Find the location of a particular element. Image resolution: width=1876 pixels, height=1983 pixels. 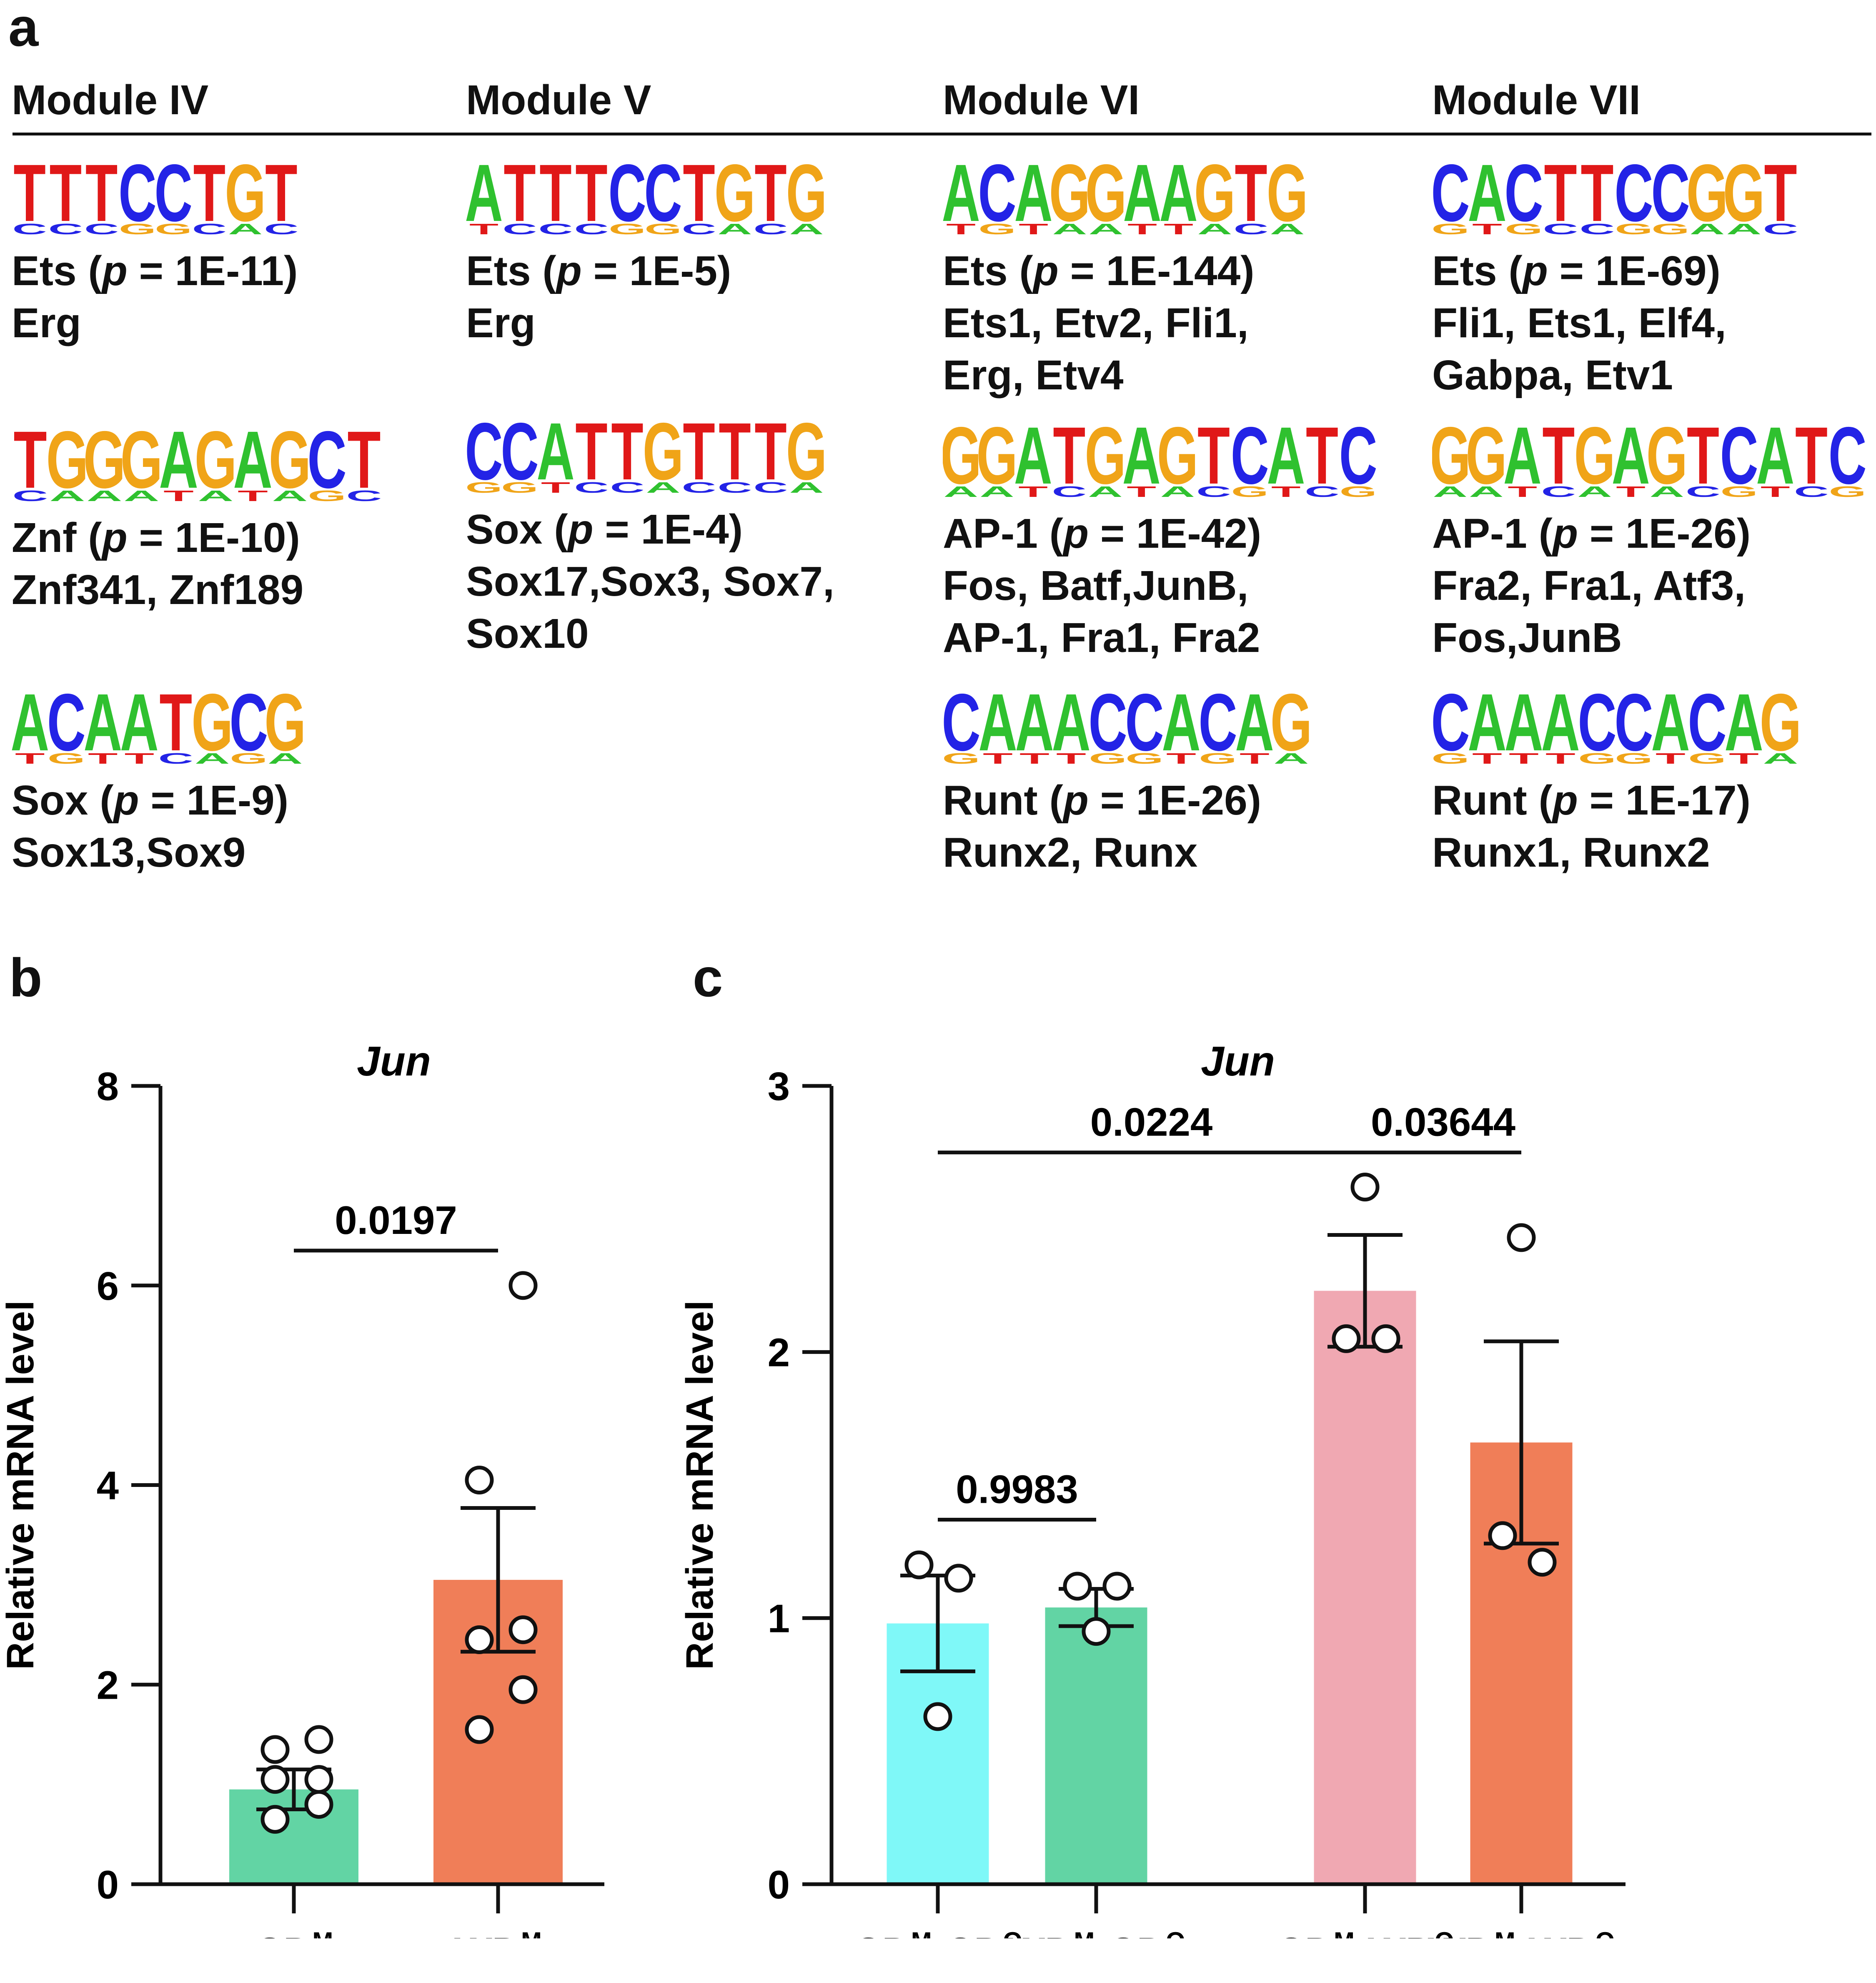

chart-title: Jun is located at coordinates (394, 1061).